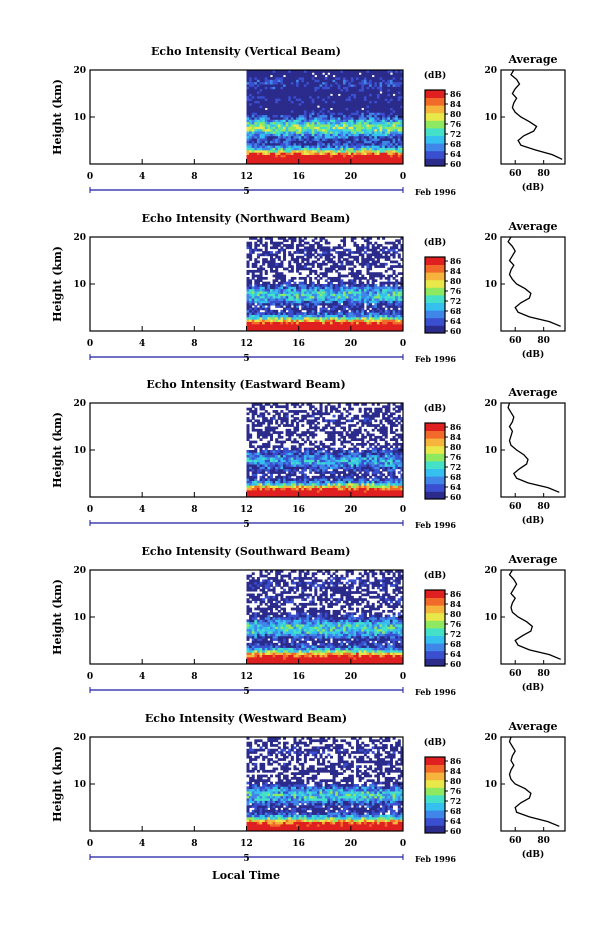 This screenshot has height=929, width=616. What do you see at coordinates (490, 285) in the screenshot?
I see `profile-y-tick-label: 10` at bounding box center [490, 285].